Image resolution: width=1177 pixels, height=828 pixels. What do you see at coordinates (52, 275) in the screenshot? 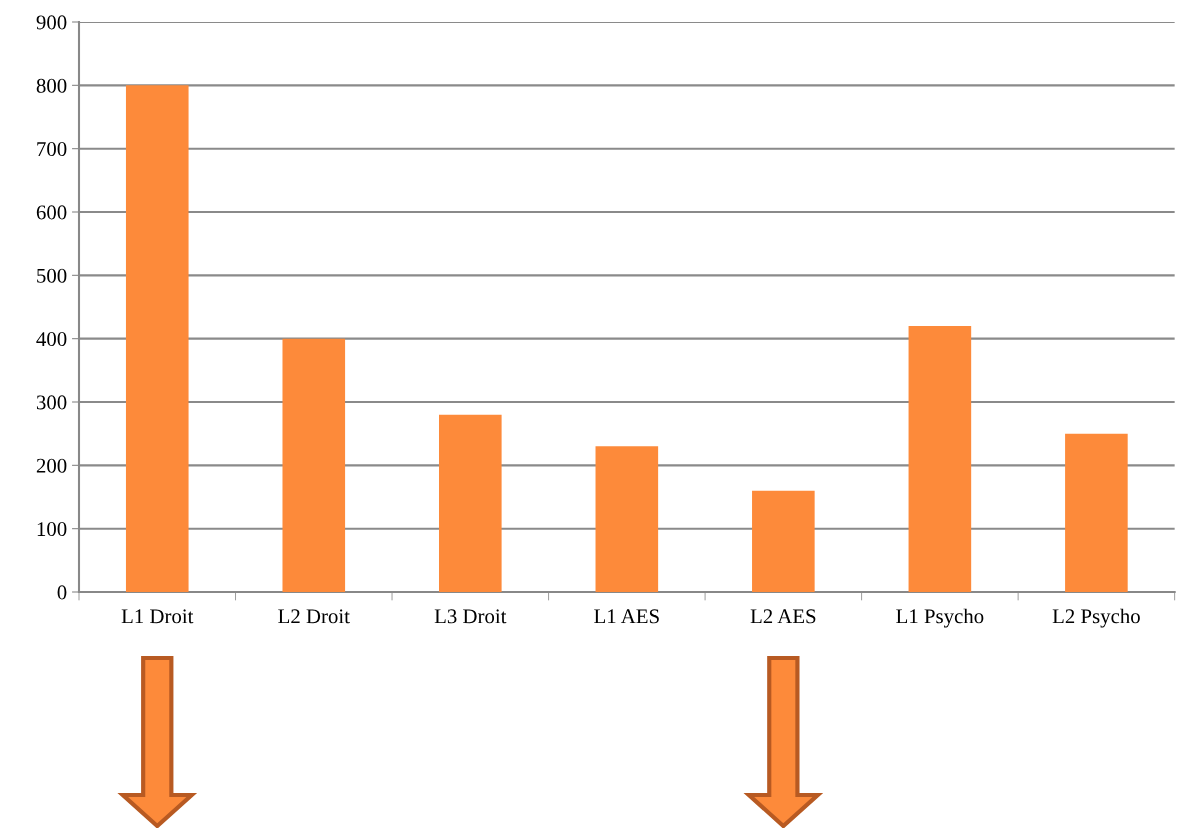
I see `y-tick-label: 500` at bounding box center [52, 275].